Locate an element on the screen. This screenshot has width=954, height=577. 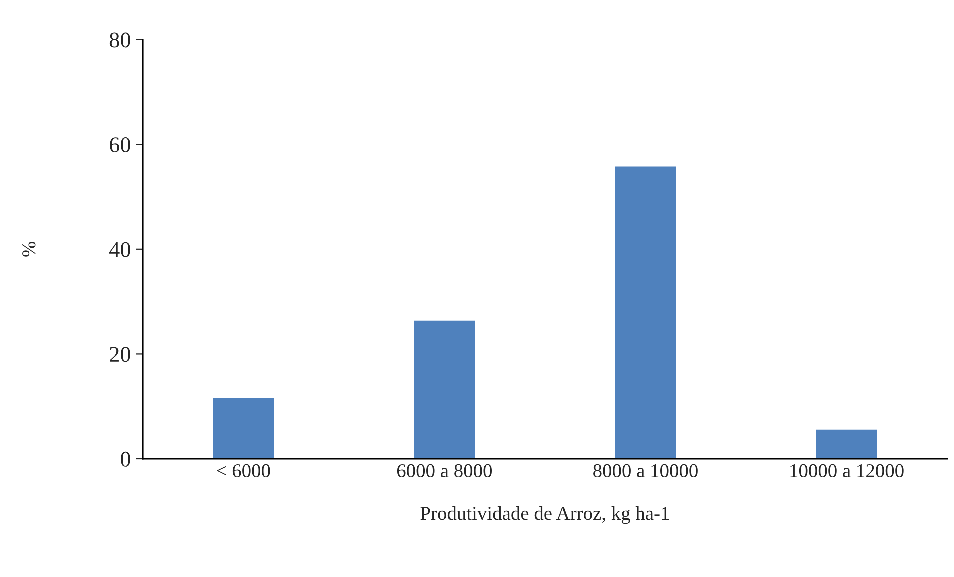
x-tick-label: 8000 a 10000 is located at coordinates (646, 471).